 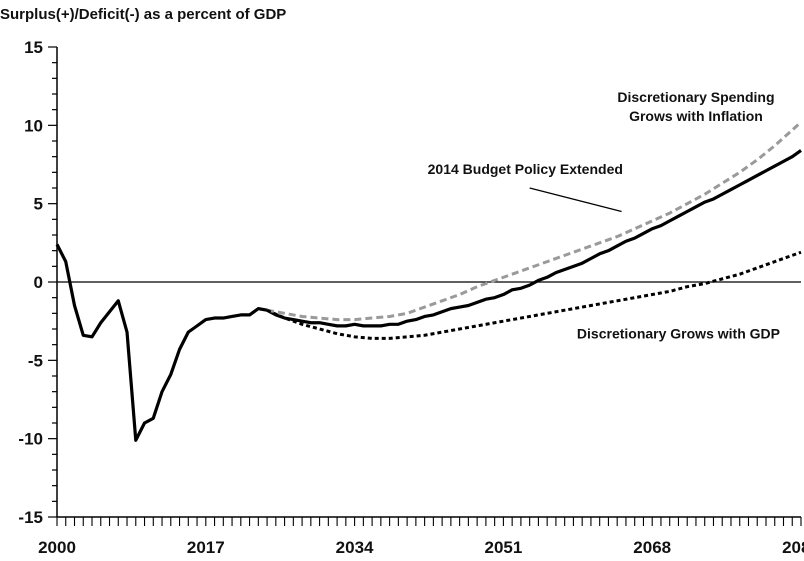 I want to click on y-tick-label: -10, so click(x=30, y=439).